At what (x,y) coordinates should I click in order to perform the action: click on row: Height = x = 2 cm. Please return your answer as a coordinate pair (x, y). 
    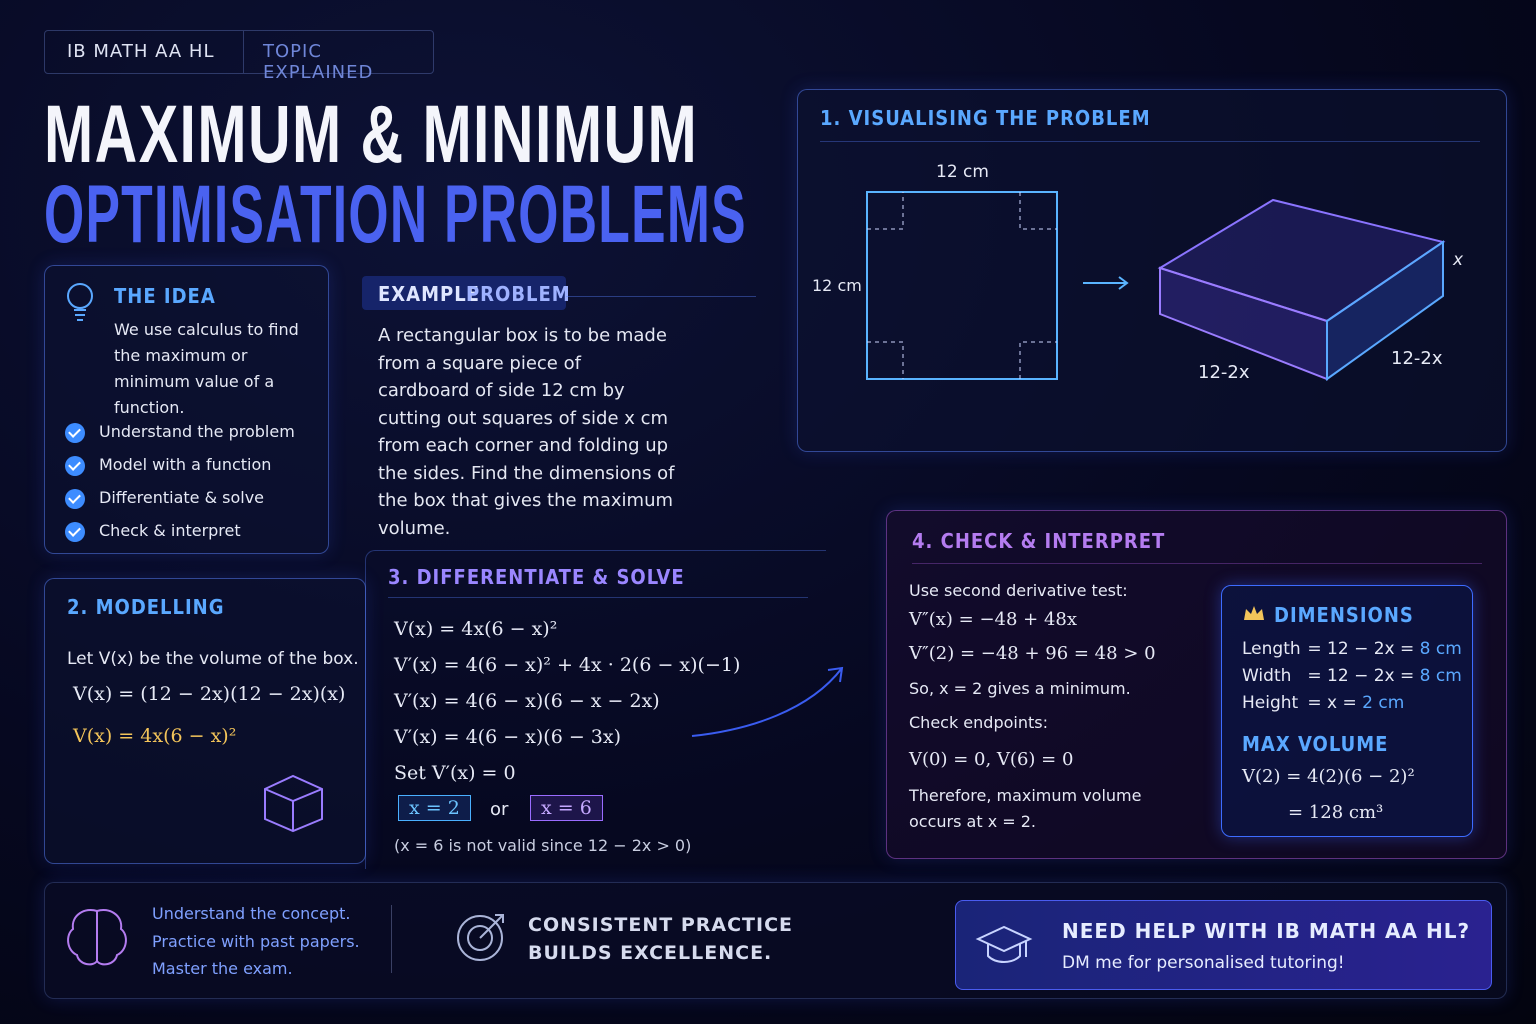
    Looking at the image, I should click on (1352, 703).